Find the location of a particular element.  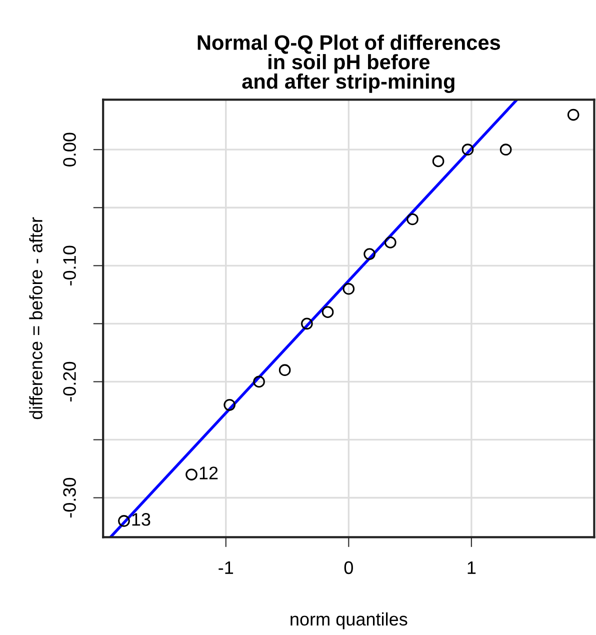

x-tick-label: -1 is located at coordinates (226, 567).